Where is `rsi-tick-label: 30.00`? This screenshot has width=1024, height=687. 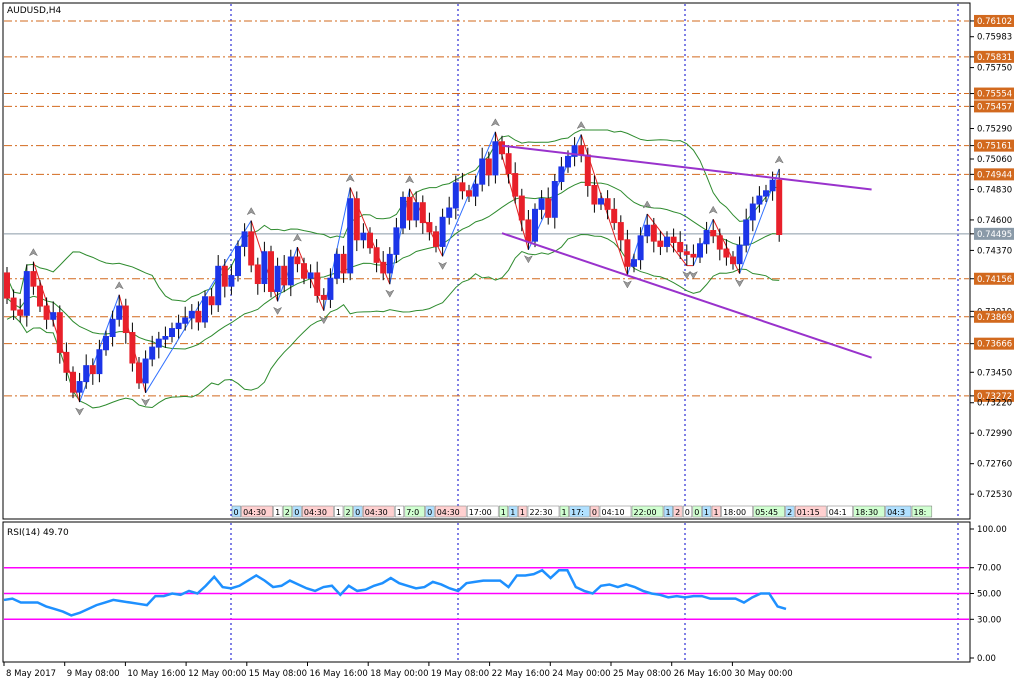 rsi-tick-label: 30.00 is located at coordinates (989, 620).